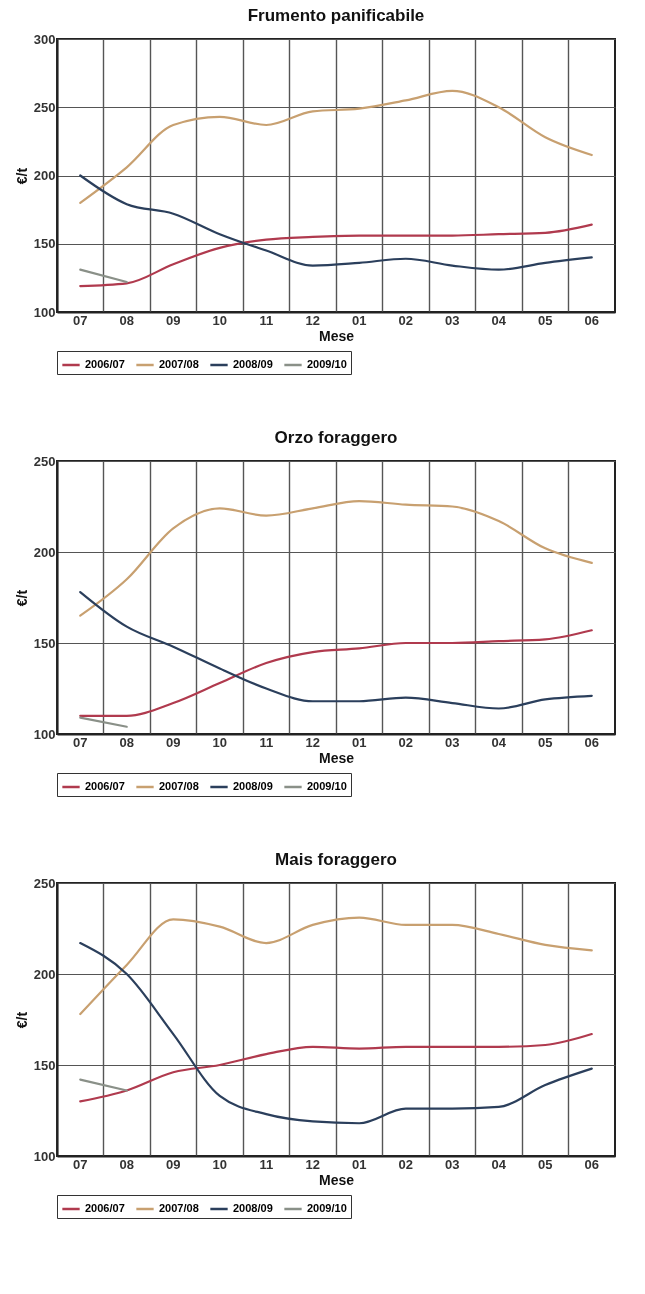  Describe the element at coordinates (44, 39) in the screenshot. I see `y-tick-label: 300` at that location.